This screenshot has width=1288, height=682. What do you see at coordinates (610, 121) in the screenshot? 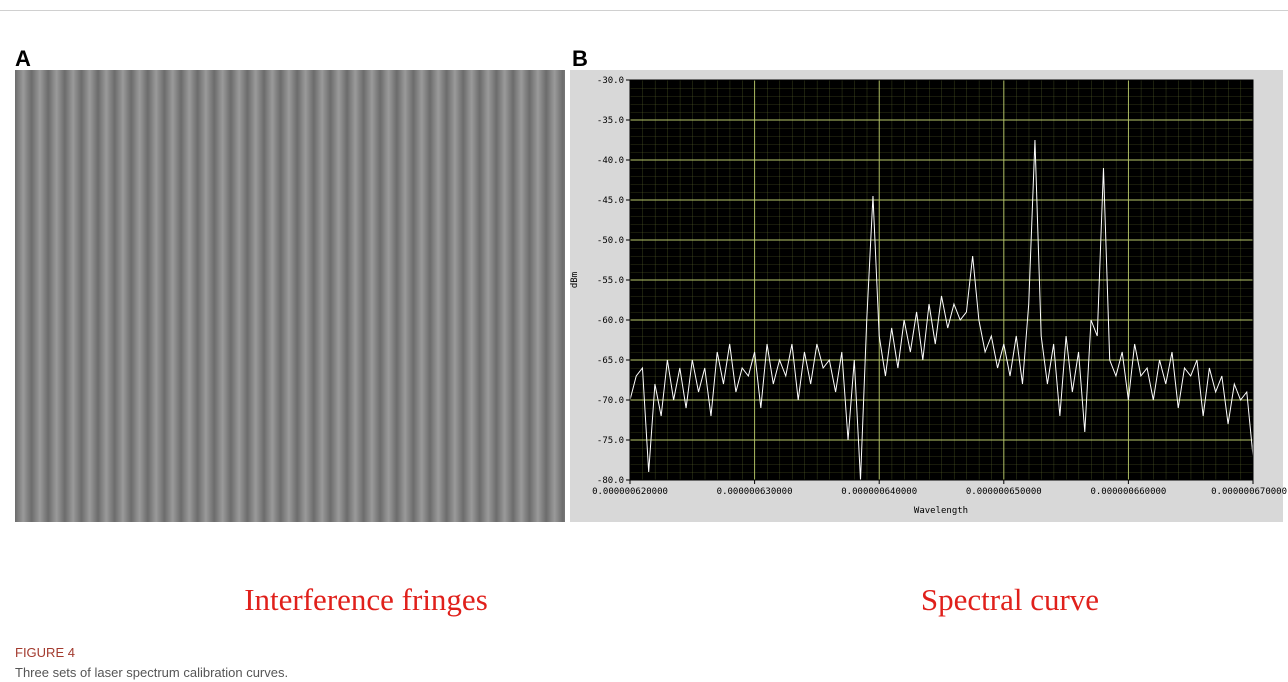
I see `y-tick-label: -35.0` at bounding box center [610, 121].